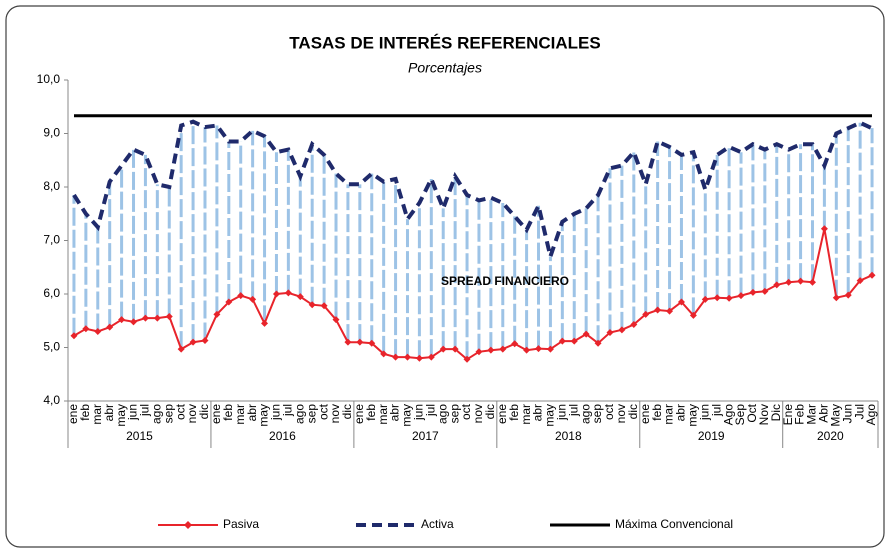  What do you see at coordinates (395, 412) in the screenshot?
I see `x-tick-label: abr` at bounding box center [395, 412].